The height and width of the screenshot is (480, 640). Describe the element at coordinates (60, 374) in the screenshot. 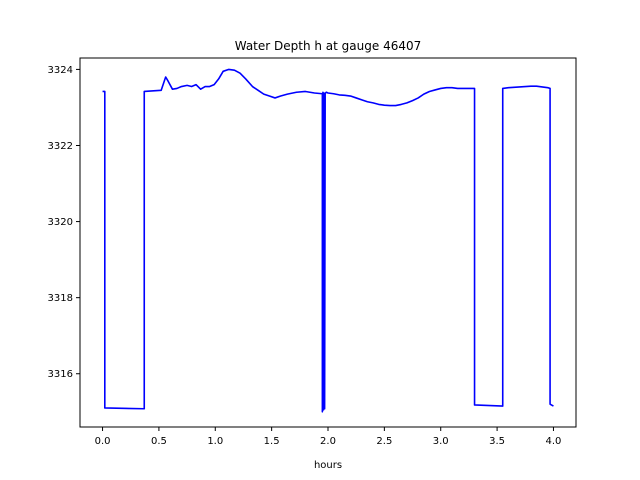

I see `y-tick-label: 3316` at that location.